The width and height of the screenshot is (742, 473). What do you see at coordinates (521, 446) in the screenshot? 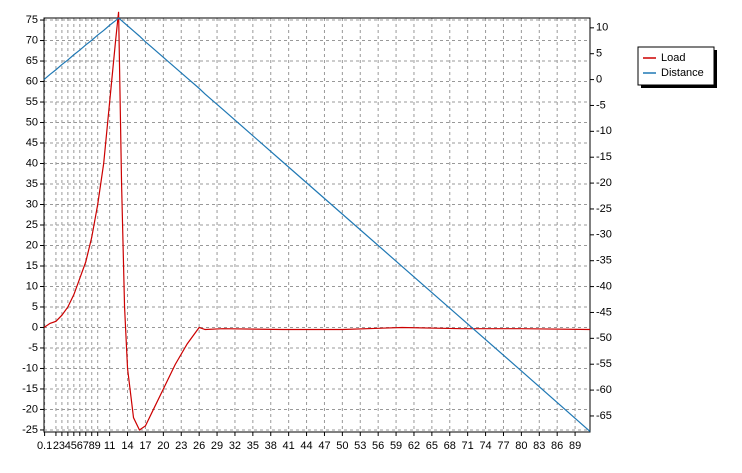
I see `x-tick-label: 80` at bounding box center [521, 446].